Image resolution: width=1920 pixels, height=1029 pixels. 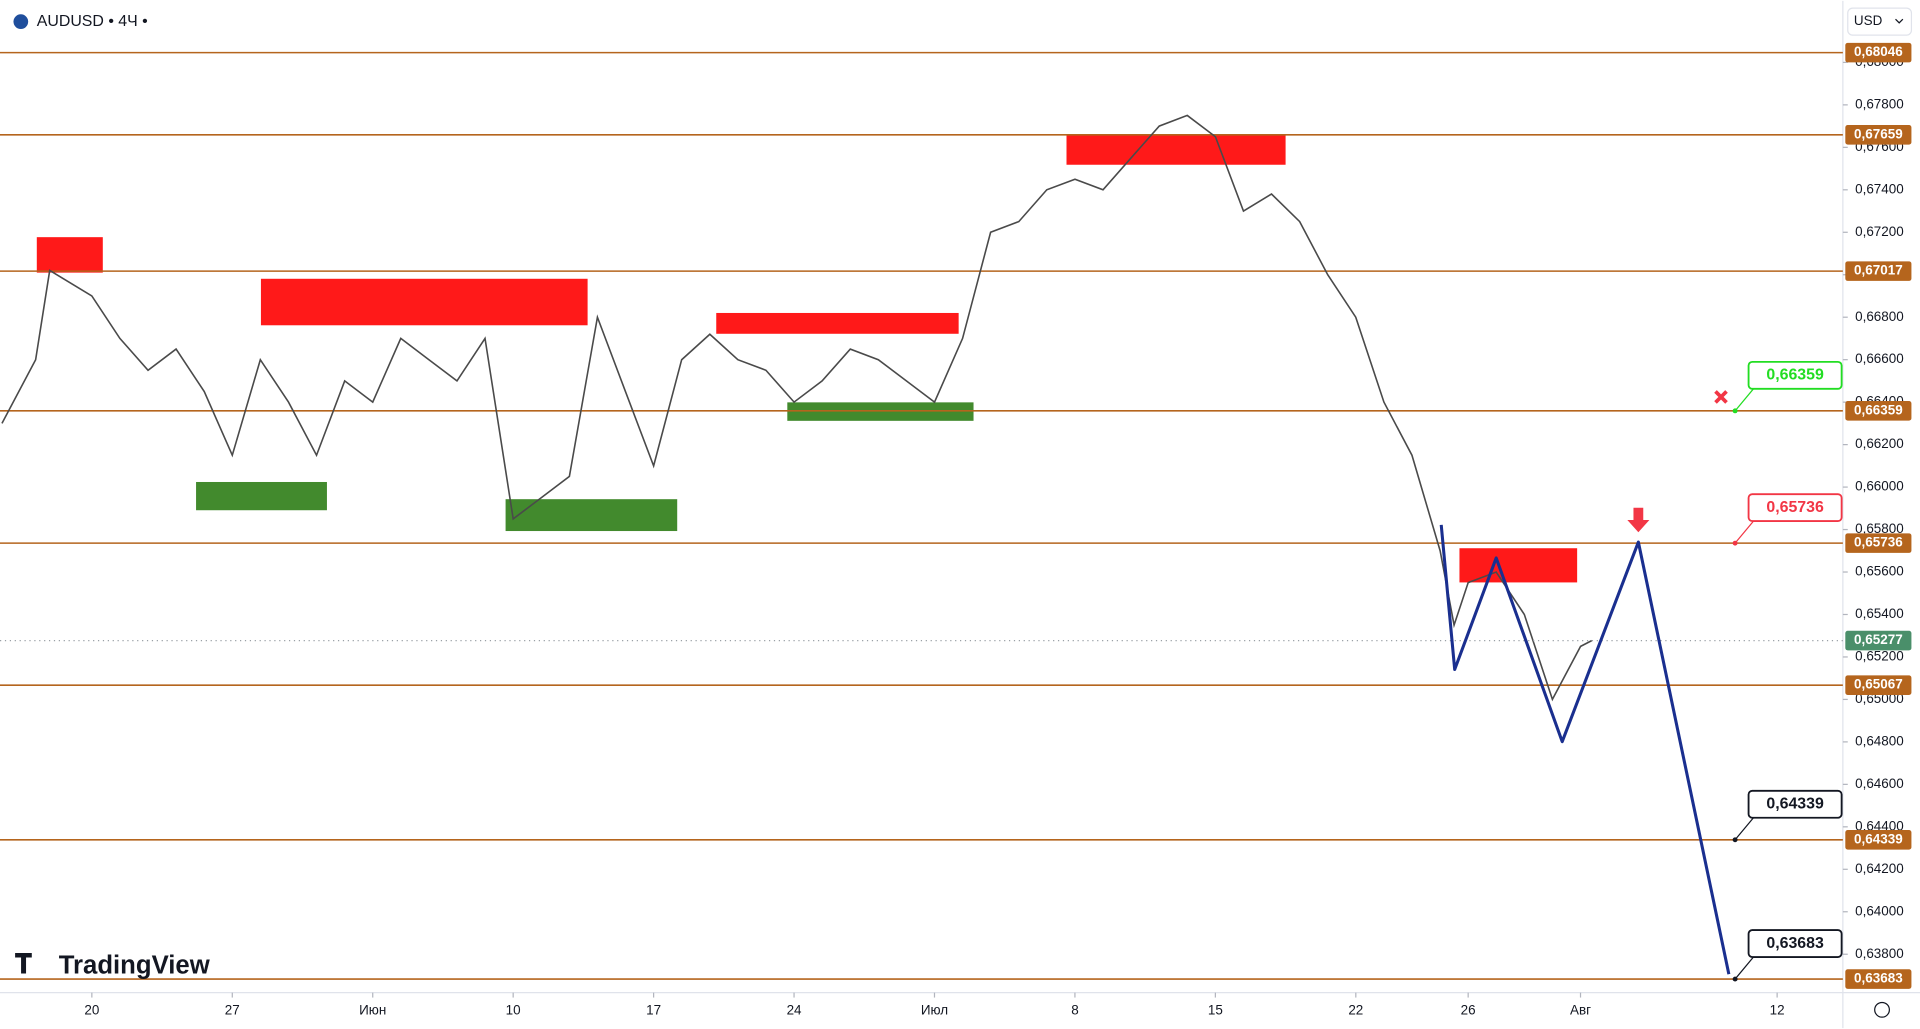 I want to click on y-tick-label: 0,65400, so click(x=1879, y=613).